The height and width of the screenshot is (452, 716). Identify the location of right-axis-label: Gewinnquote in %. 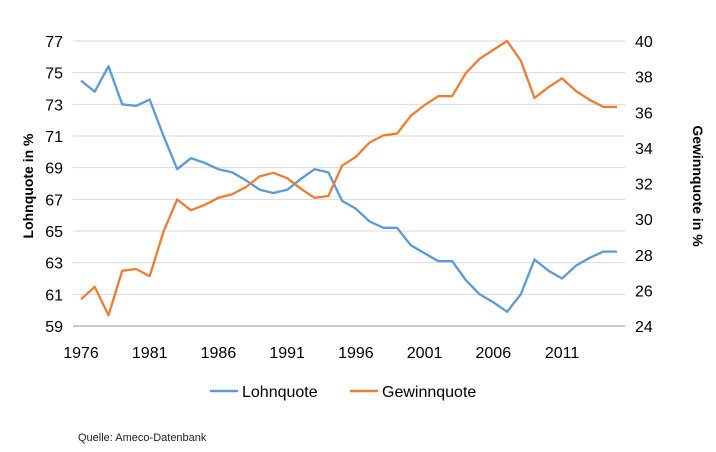
(698, 186).